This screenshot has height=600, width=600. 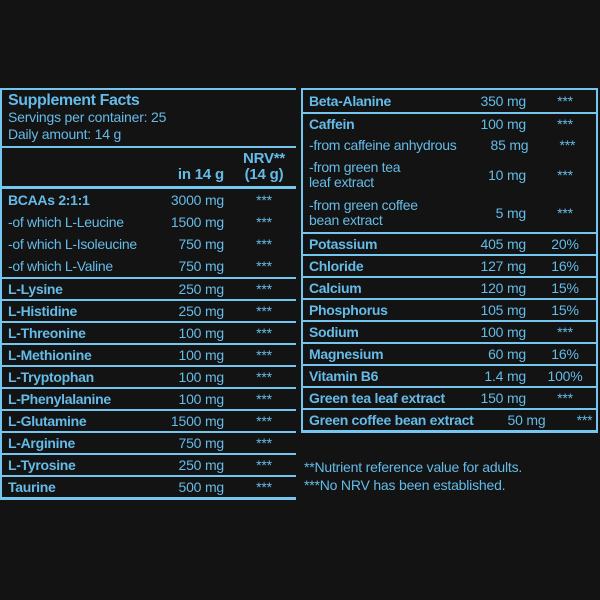 I want to click on table-row-caffein: Caffein 100 mg ***, so click(x=449, y=123).